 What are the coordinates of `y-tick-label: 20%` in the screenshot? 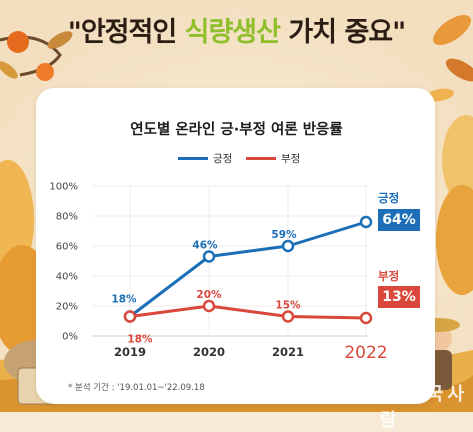 It's located at (67, 307).